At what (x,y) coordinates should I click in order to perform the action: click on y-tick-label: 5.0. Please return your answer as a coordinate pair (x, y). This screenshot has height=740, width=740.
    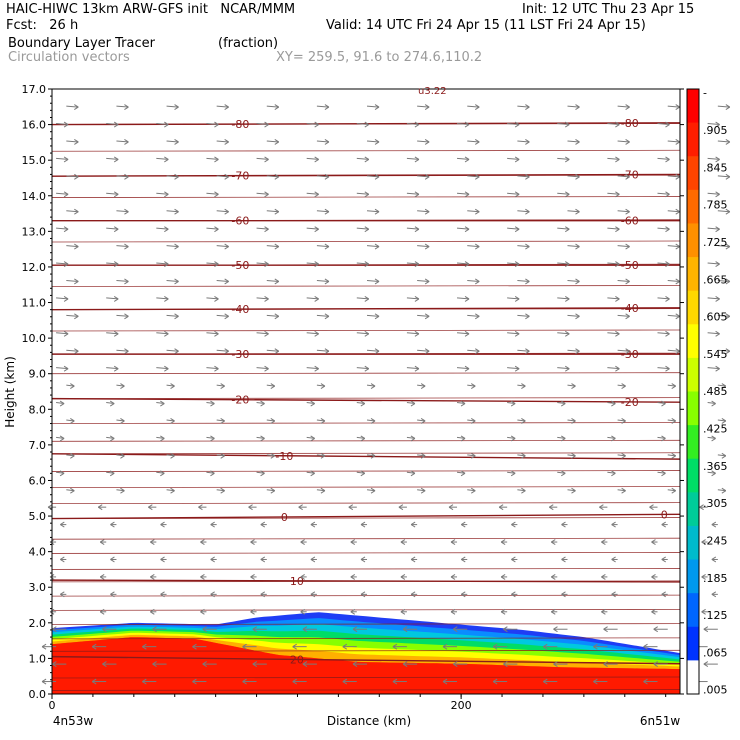
    Looking at the image, I should click on (38, 516).